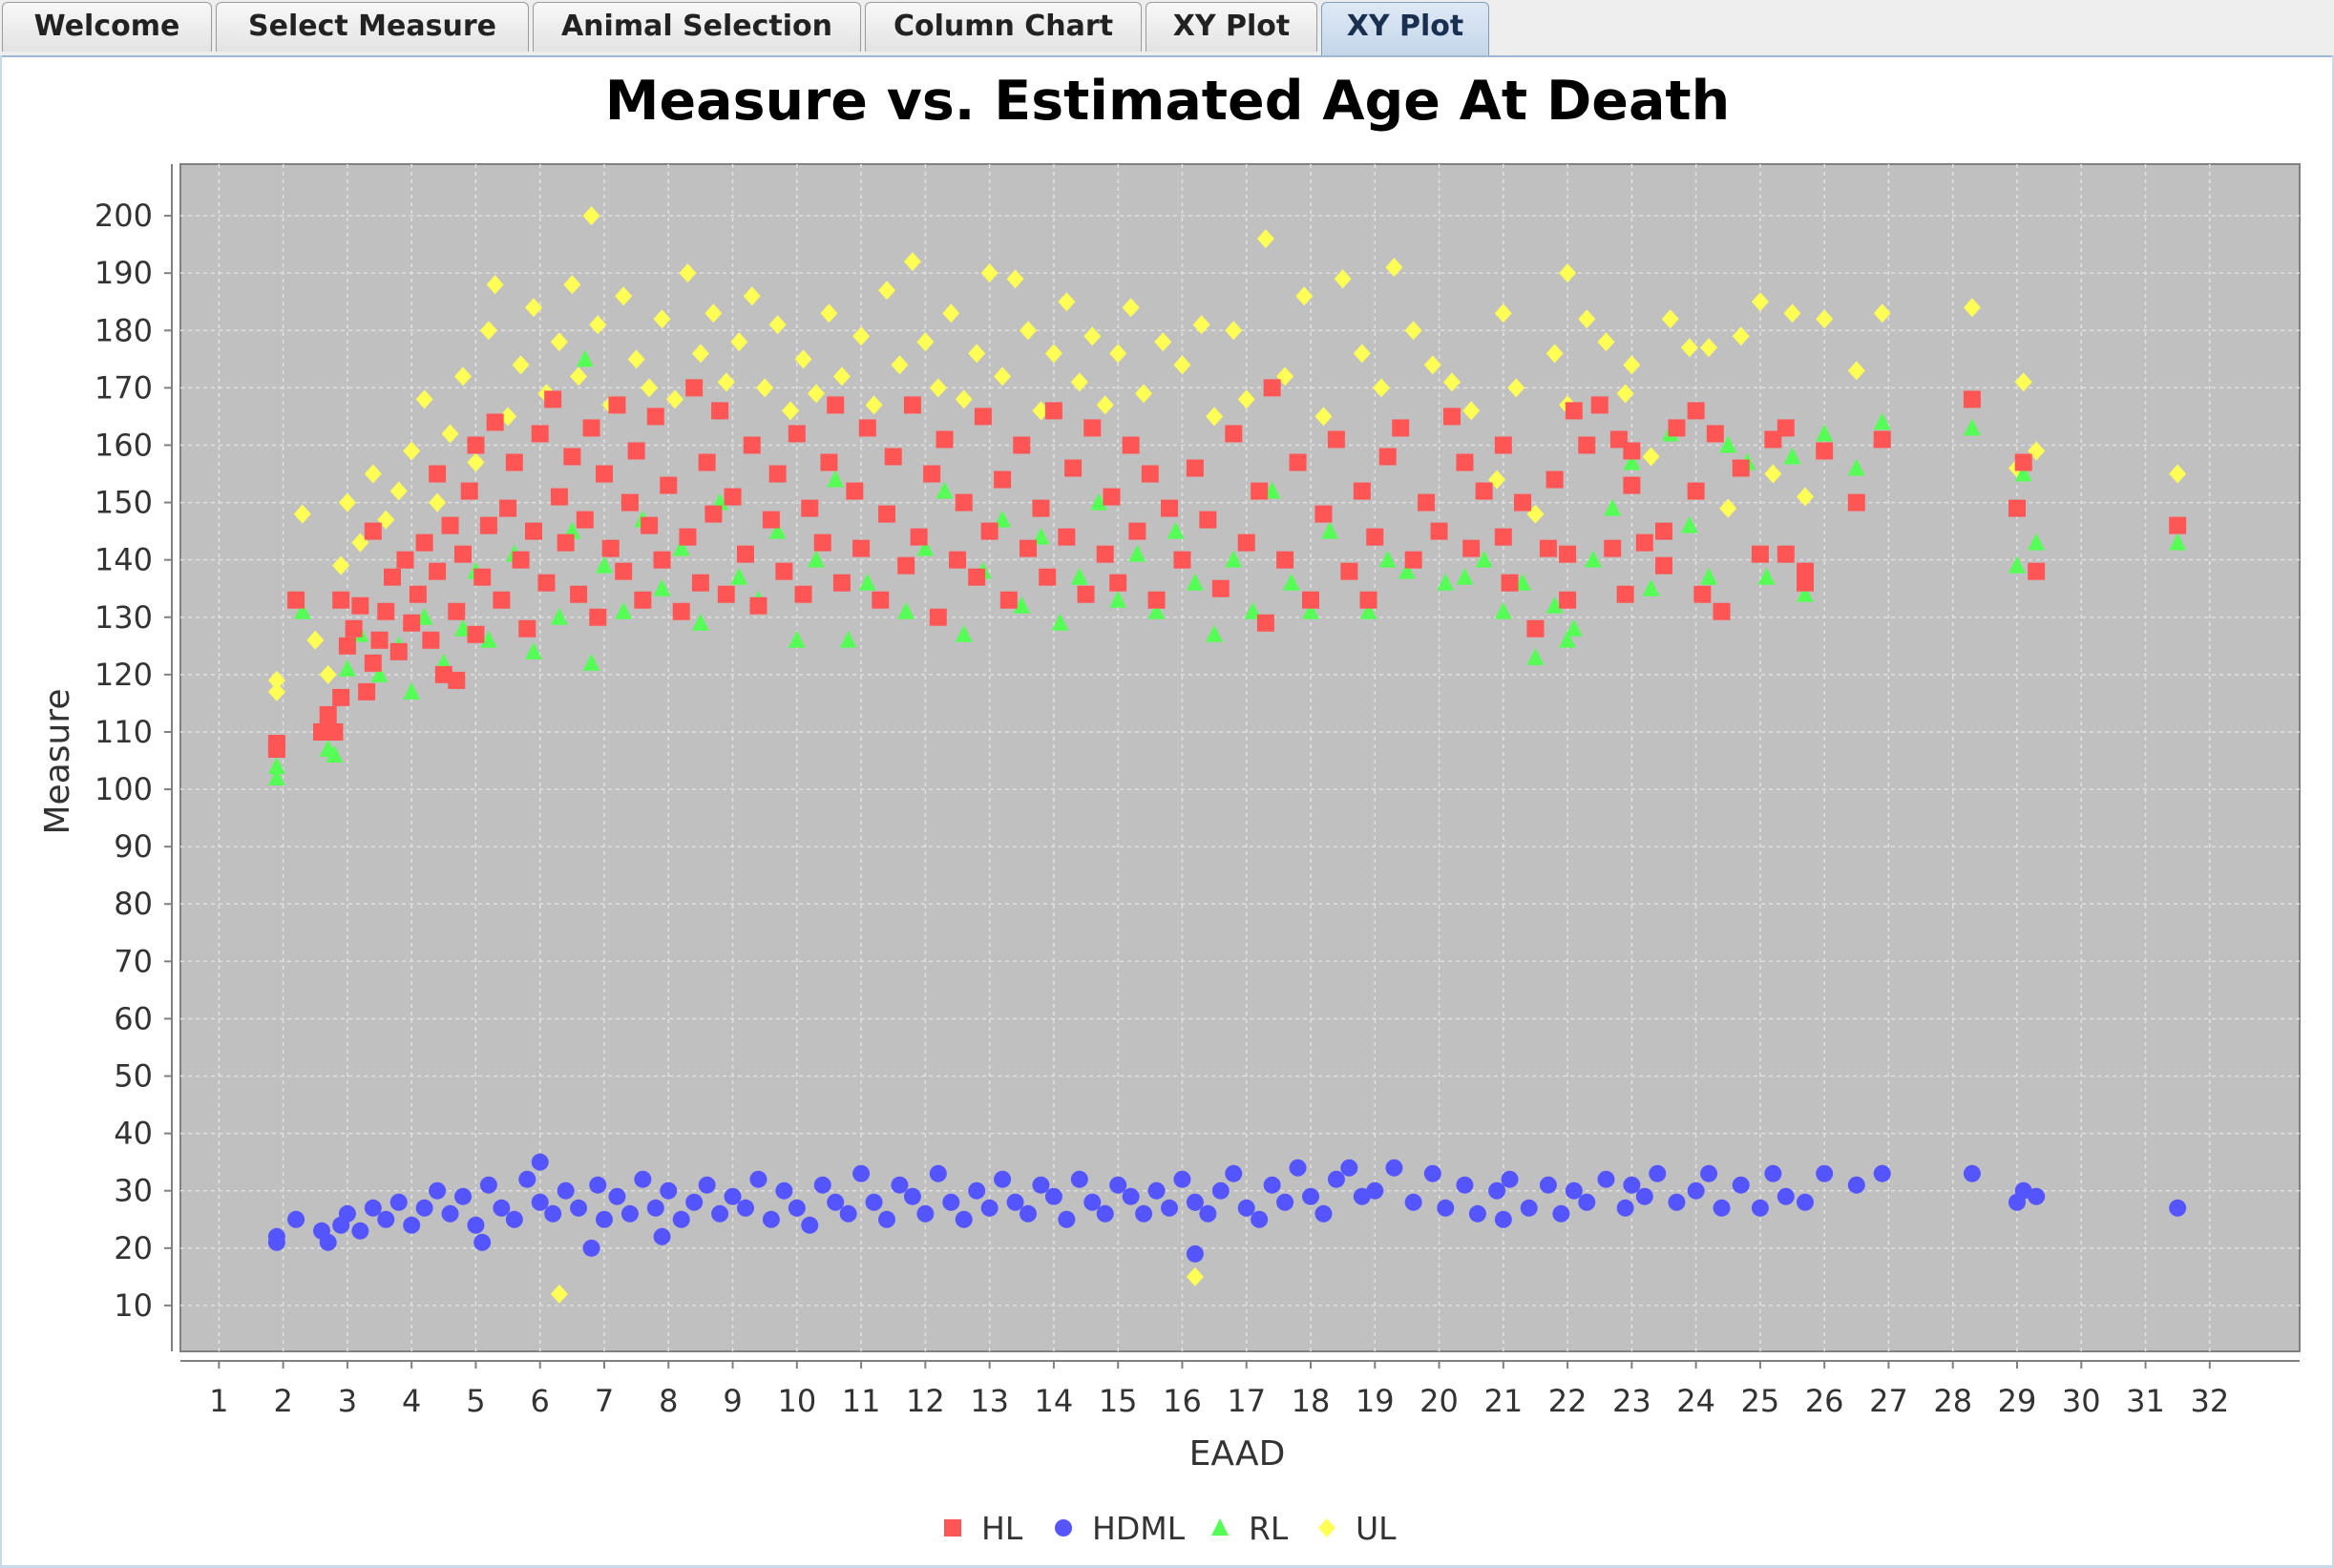 The height and width of the screenshot is (1568, 2334). Describe the element at coordinates (1631, 1401) in the screenshot. I see `x-tick-label: 23` at that location.